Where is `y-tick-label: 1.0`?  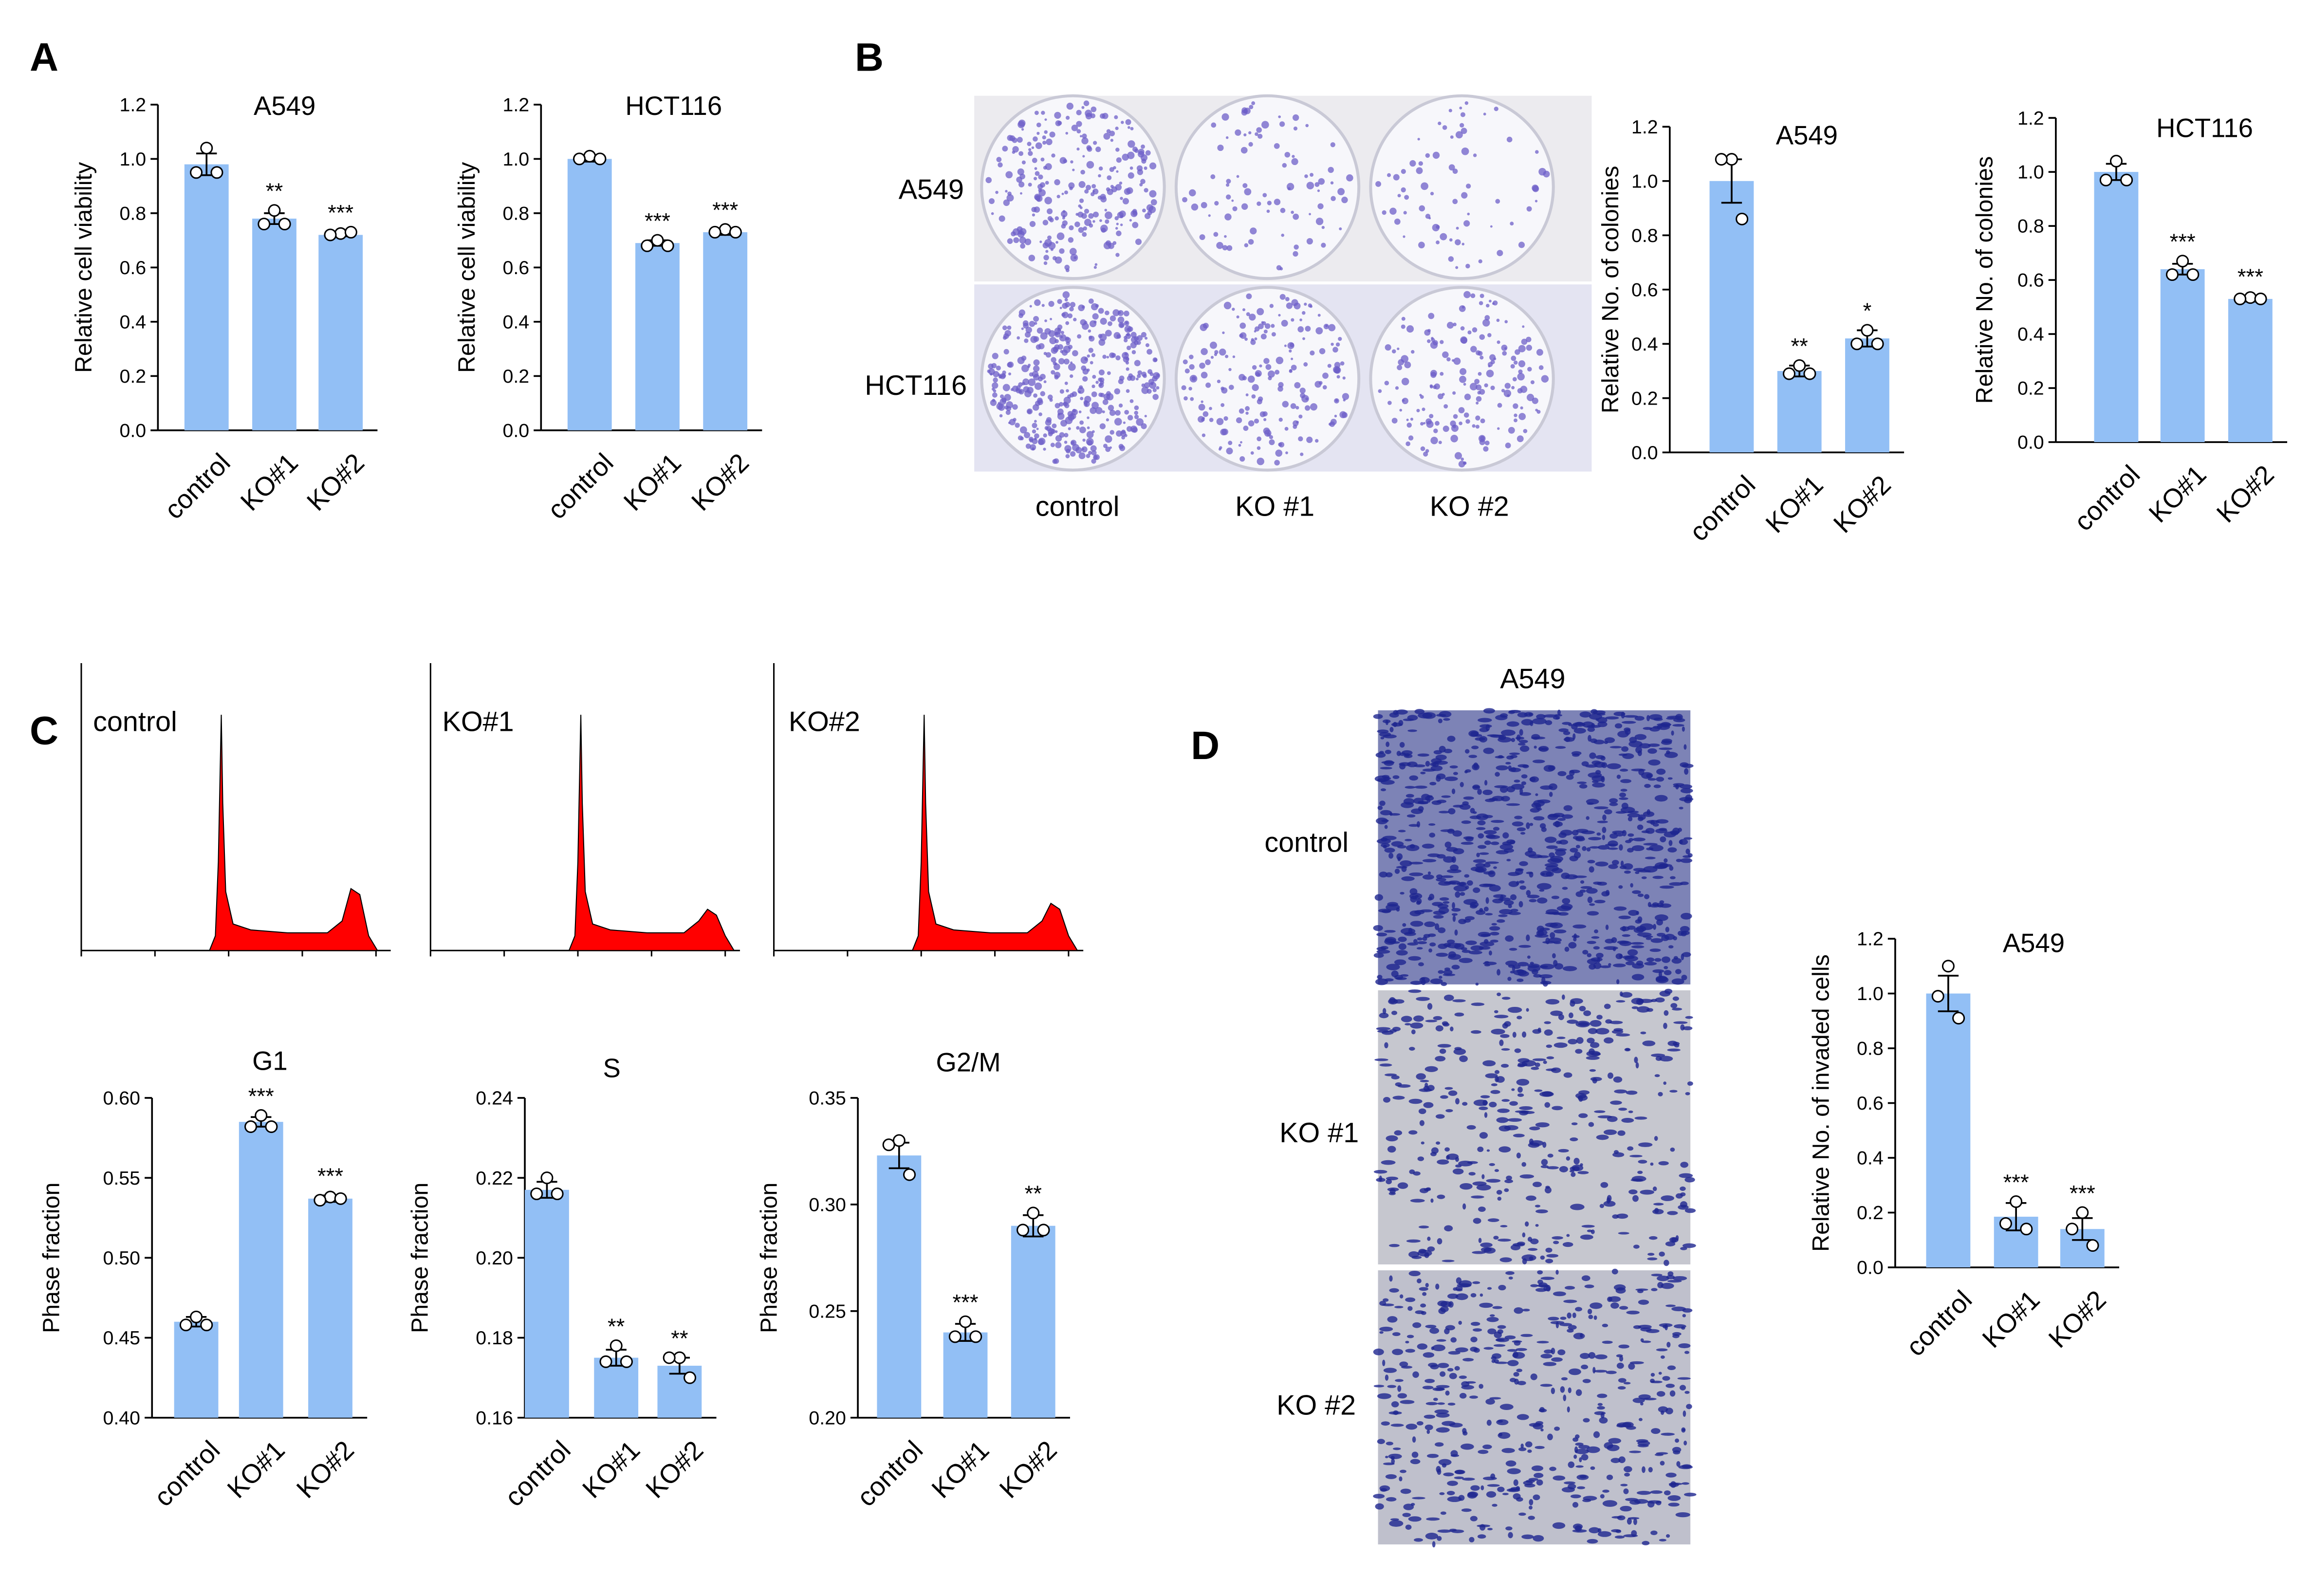
y-tick-label: 1.0 is located at coordinates (2030, 173).